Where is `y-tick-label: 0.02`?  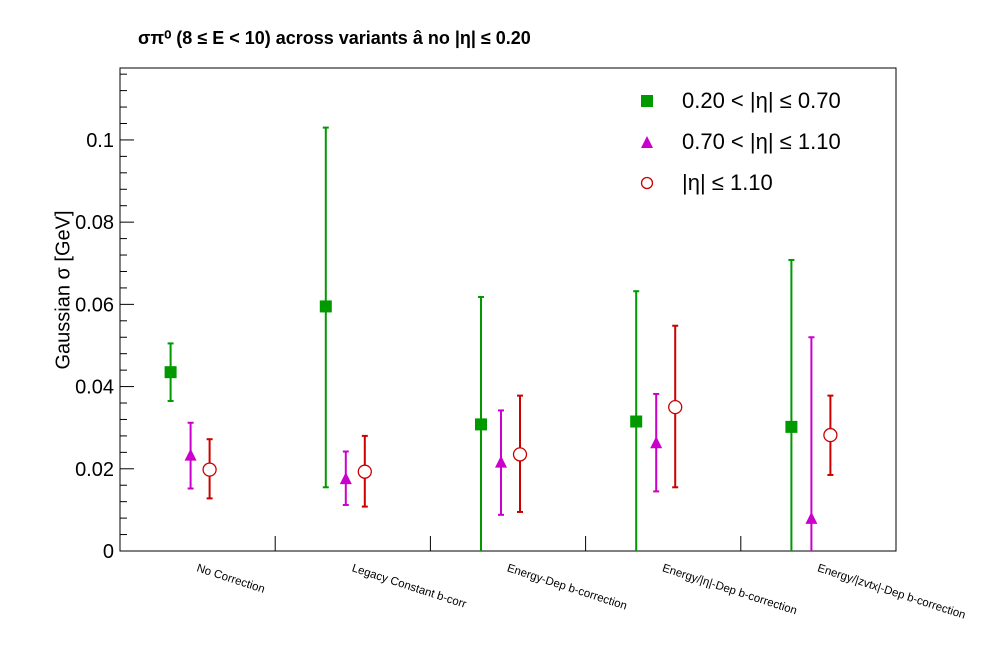 y-tick-label: 0.02 is located at coordinates (94, 470).